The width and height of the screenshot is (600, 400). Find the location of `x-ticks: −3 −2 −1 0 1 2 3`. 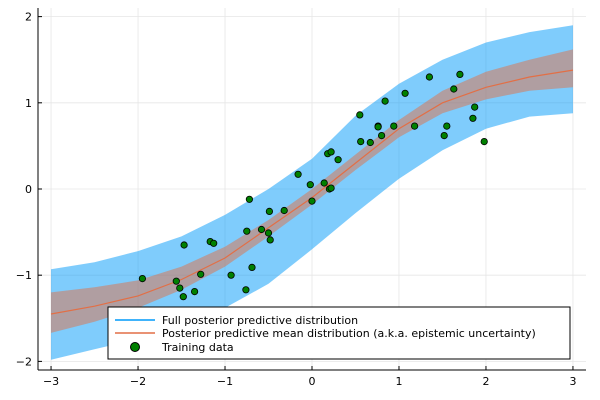

x-ticks: −3 −2 −1 0 1 2 3 is located at coordinates (309, 377).